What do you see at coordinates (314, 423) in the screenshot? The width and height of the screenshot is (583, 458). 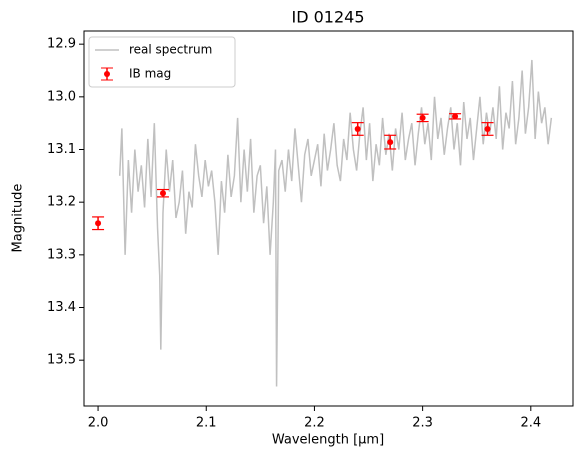 I see `x-tick-label: 2.2` at bounding box center [314, 423].